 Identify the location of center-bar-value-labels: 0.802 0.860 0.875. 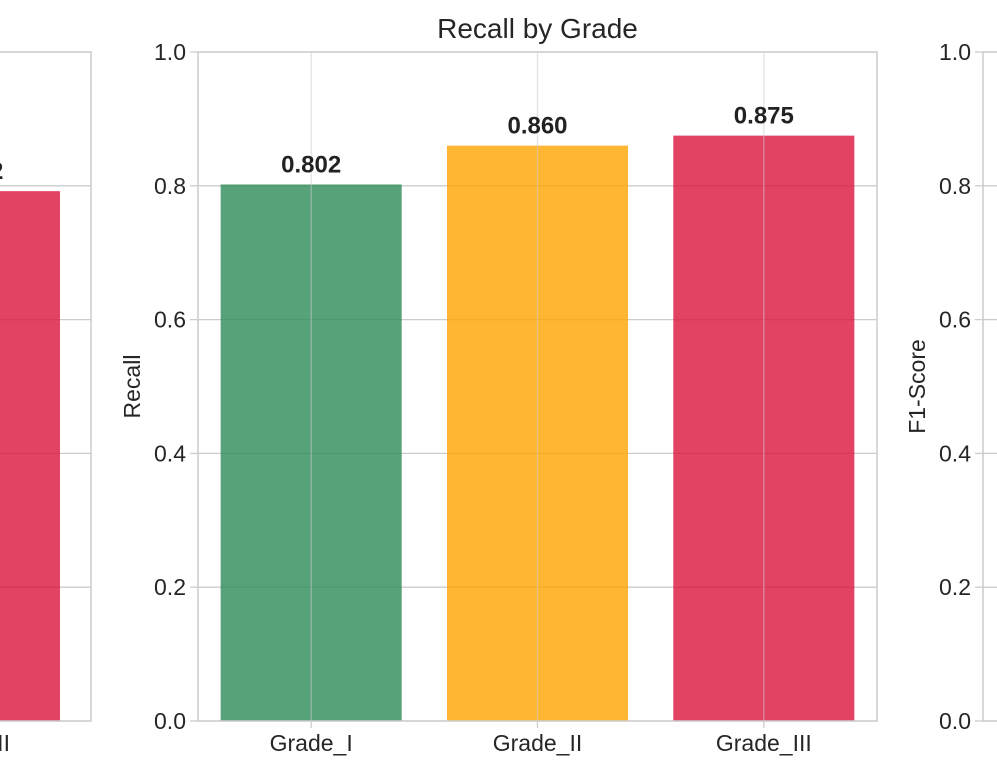
(537, 141).